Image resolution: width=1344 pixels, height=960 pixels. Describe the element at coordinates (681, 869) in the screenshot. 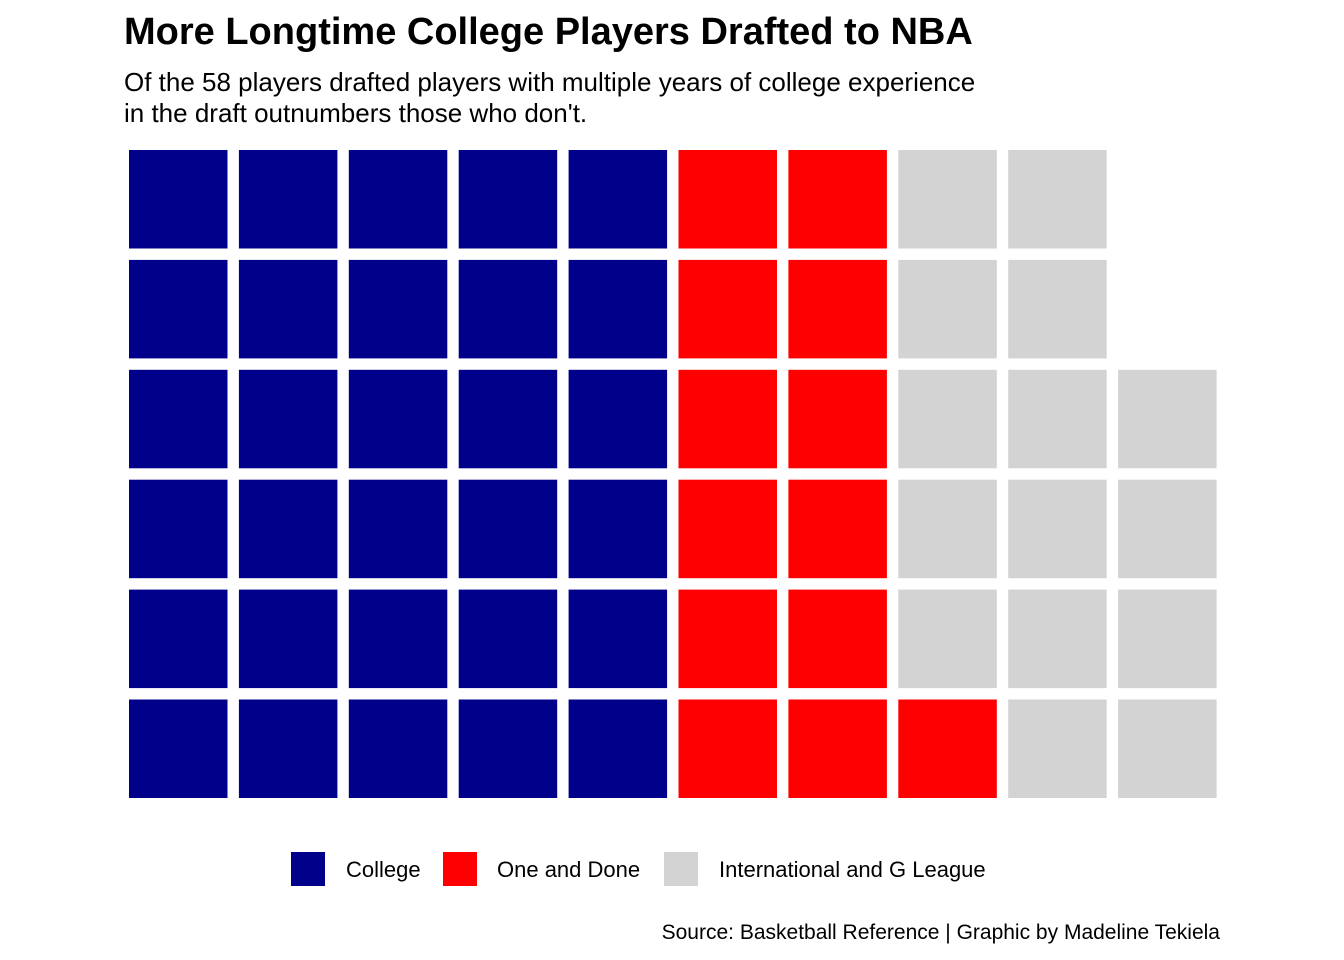

I see `legend-key-international-g-league` at that location.